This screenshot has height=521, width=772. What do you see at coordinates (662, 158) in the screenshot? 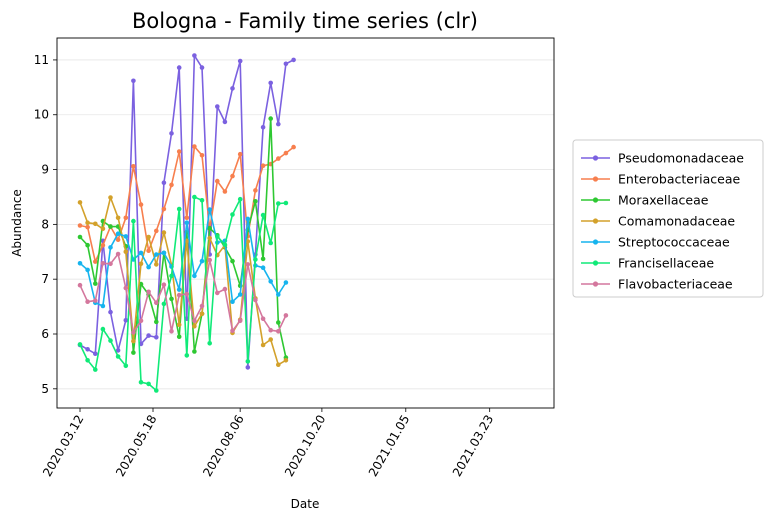
I see `legend-item: Pseudomonadaceae` at bounding box center [662, 158].